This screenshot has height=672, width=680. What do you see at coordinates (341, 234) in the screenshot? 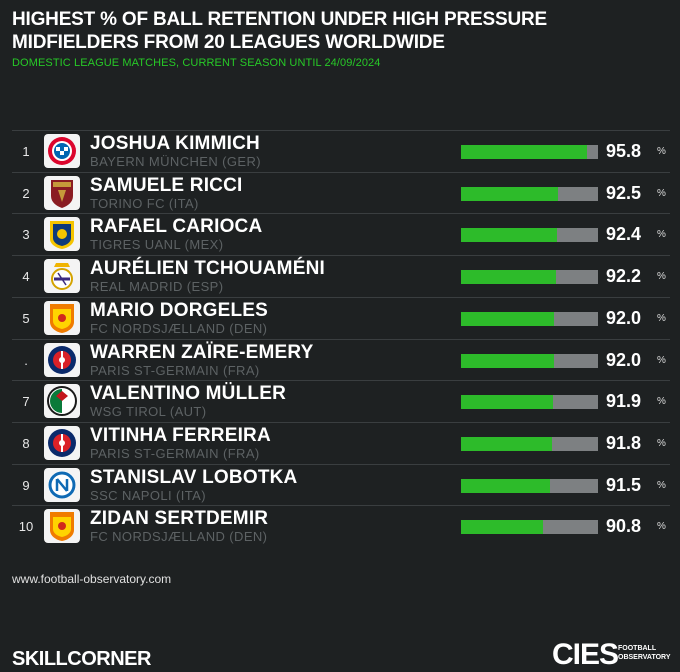
I see `ranking-row: 3 RAFAEL CARIOCA TIGRES UANL (MEX) 92.4%` at bounding box center [341, 234].